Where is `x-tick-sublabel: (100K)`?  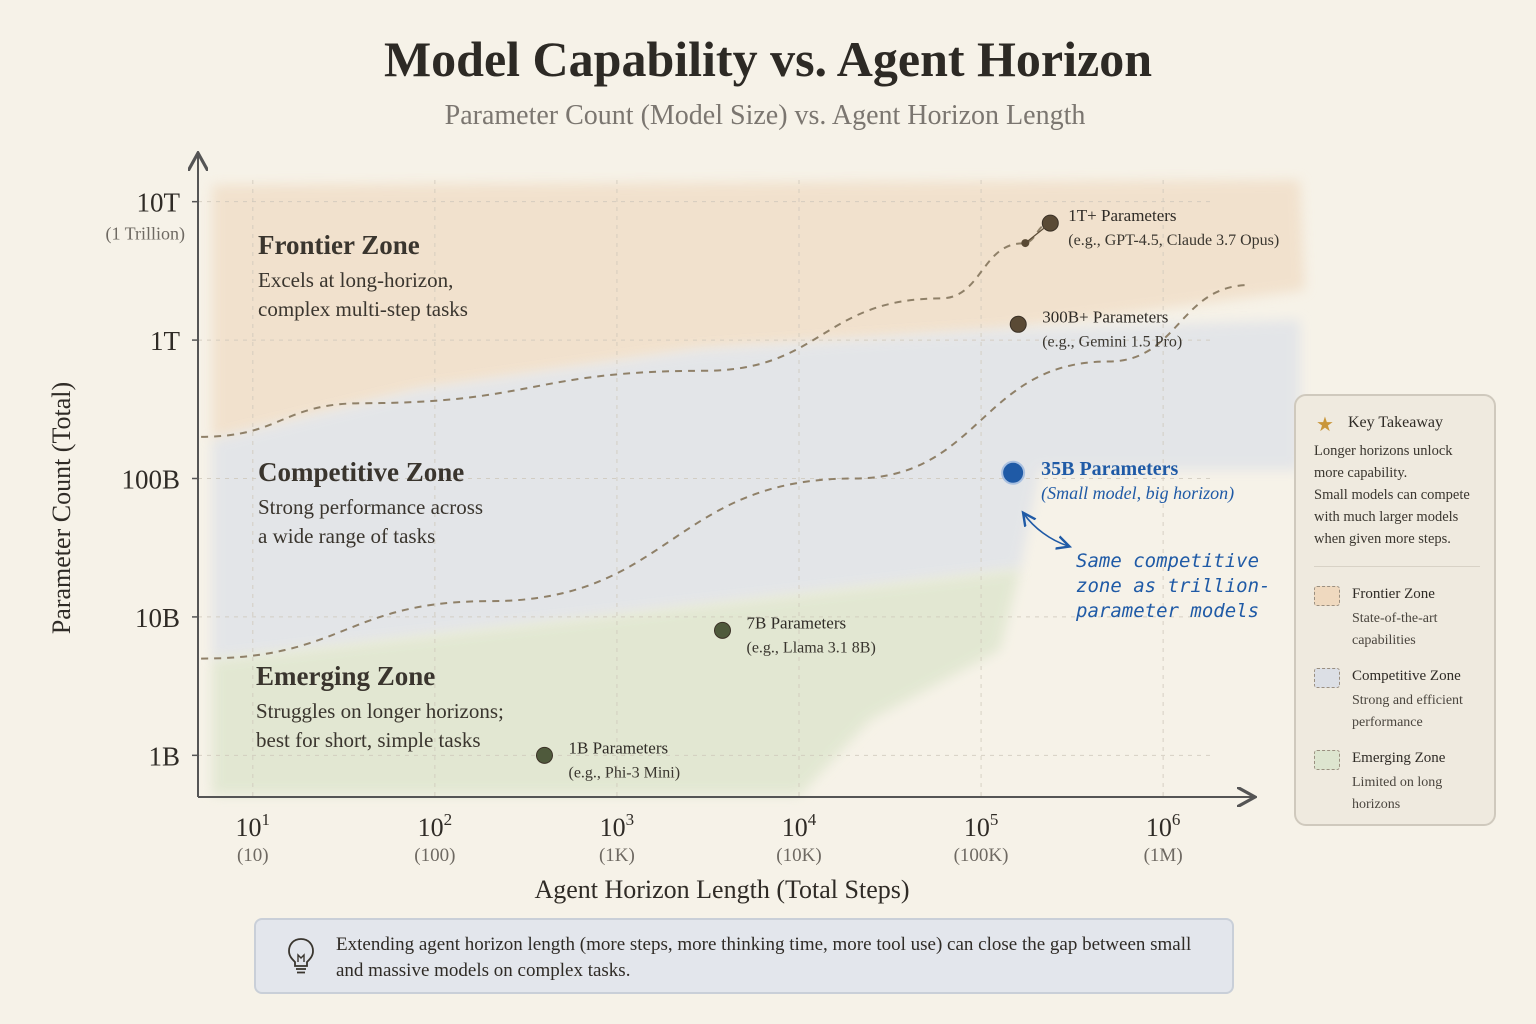 x-tick-sublabel: (100K) is located at coordinates (981, 855).